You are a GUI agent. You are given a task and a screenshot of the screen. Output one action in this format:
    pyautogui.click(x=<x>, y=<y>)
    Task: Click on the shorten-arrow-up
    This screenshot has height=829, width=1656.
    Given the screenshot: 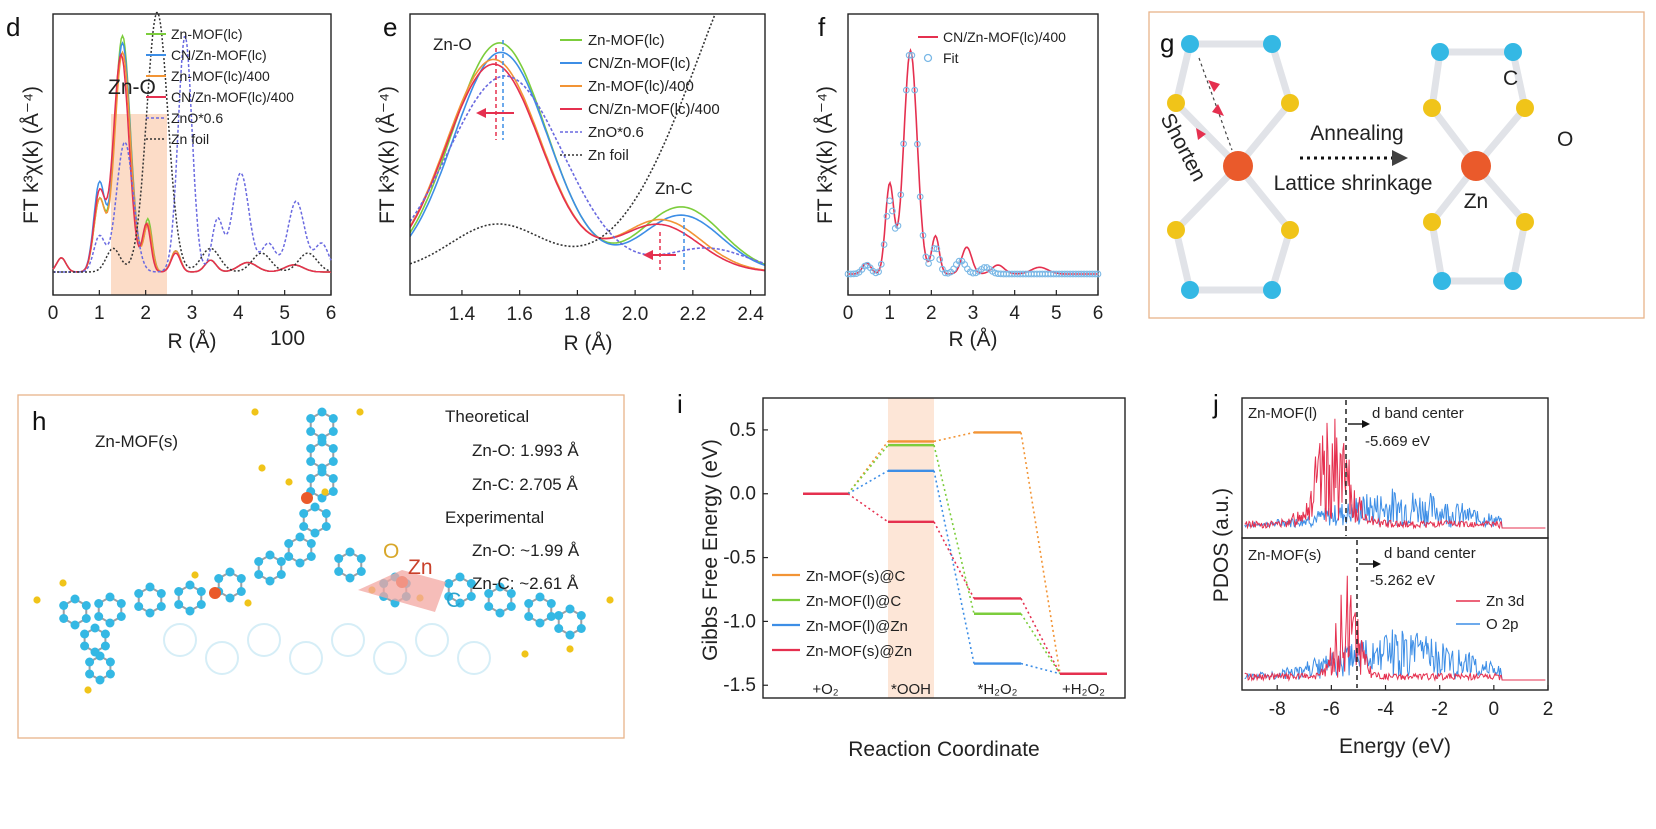 What is the action you would take?
    pyautogui.click(x=1214, y=86)
    